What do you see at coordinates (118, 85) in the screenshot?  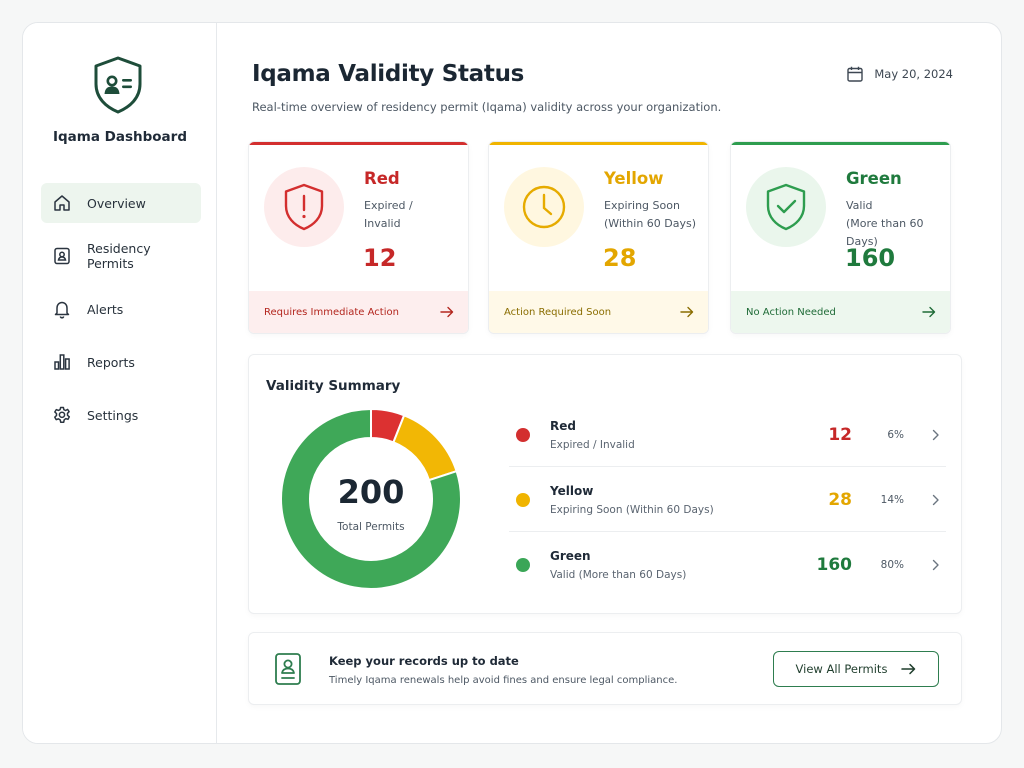 I see `id-shield-logo-icon` at bounding box center [118, 85].